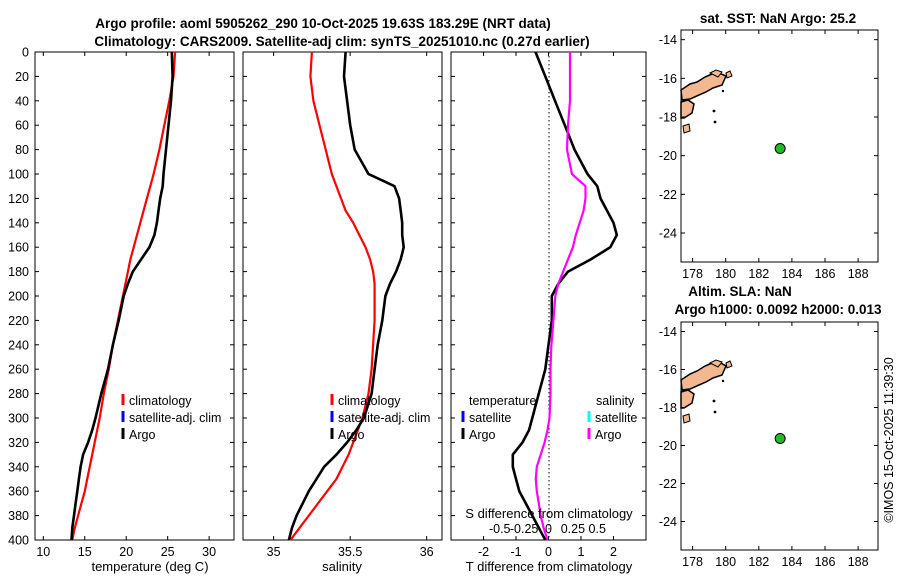 The height and width of the screenshot is (580, 900). Describe the element at coordinates (18, 467) in the screenshot. I see `depth-tick-label: 340` at that location.